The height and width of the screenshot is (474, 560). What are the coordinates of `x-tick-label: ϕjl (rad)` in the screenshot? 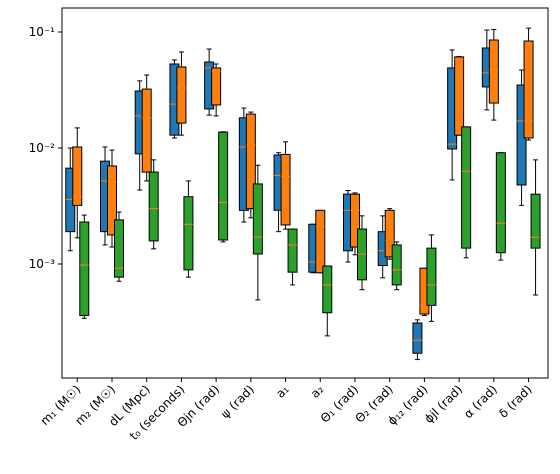 It's located at (444, 404).